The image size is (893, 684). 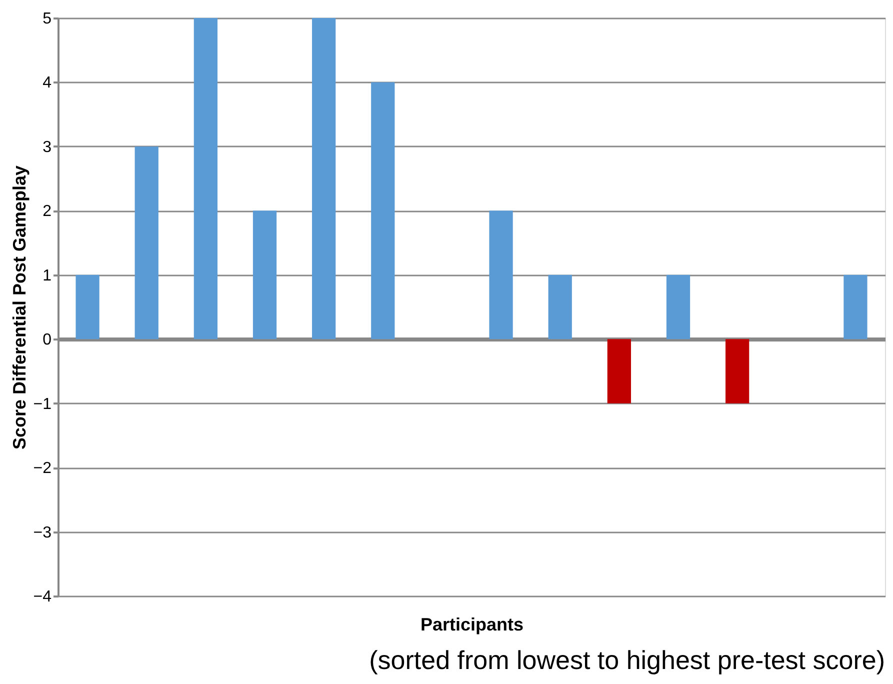 I want to click on y-tick-label: −3, so click(x=42, y=533).